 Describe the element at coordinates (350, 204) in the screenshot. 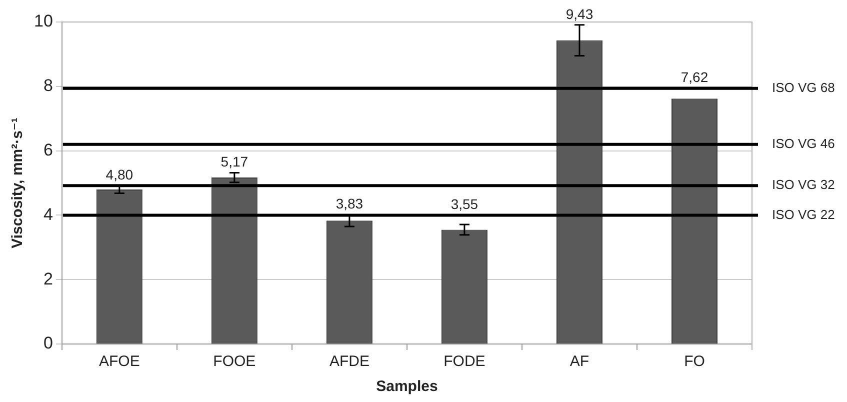

I see `data-label: 3,83` at that location.